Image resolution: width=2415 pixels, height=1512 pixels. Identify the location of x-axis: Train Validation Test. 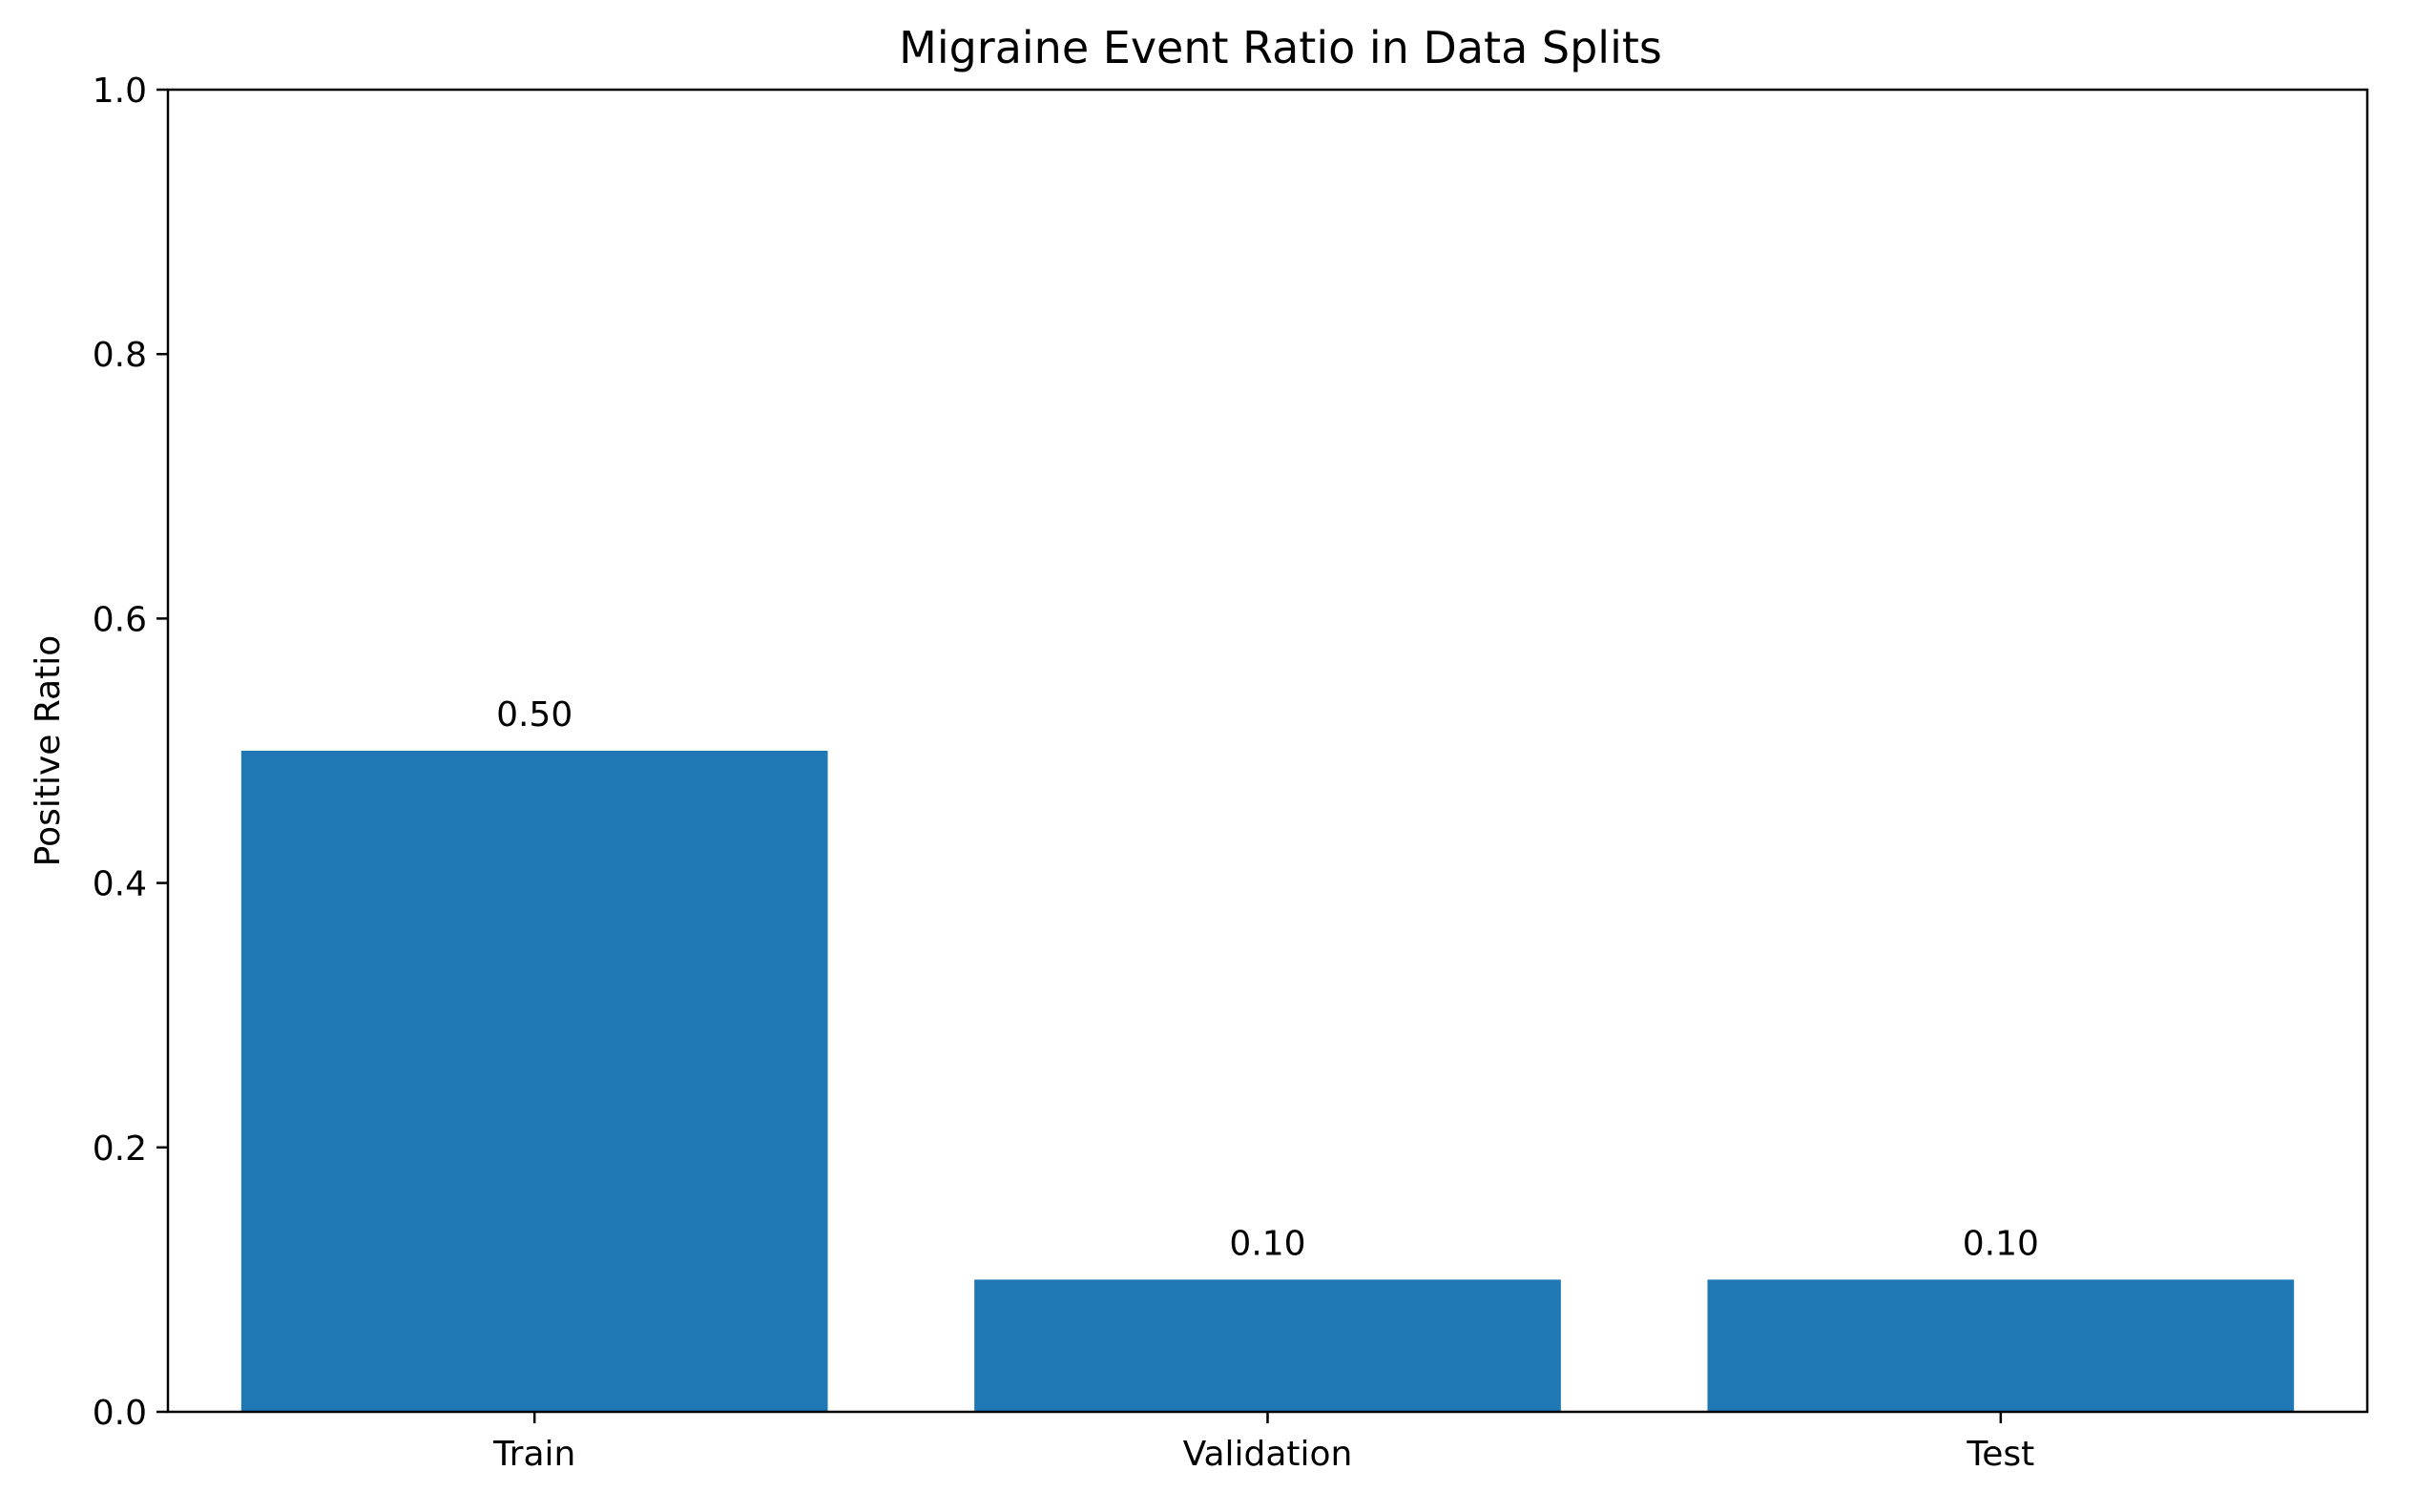
(1263, 1443).